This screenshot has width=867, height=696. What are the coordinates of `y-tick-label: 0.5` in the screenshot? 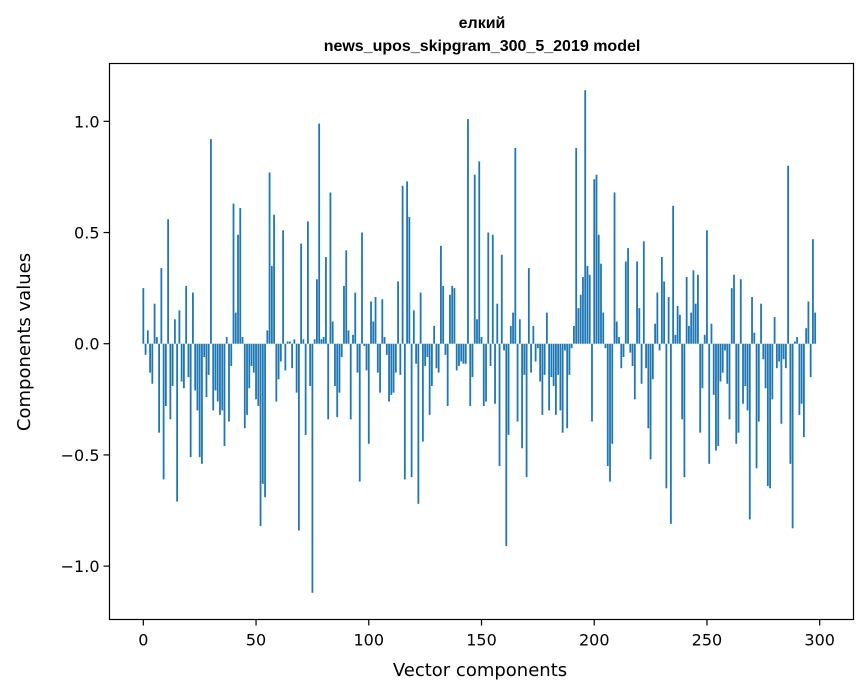 It's located at (86, 233).